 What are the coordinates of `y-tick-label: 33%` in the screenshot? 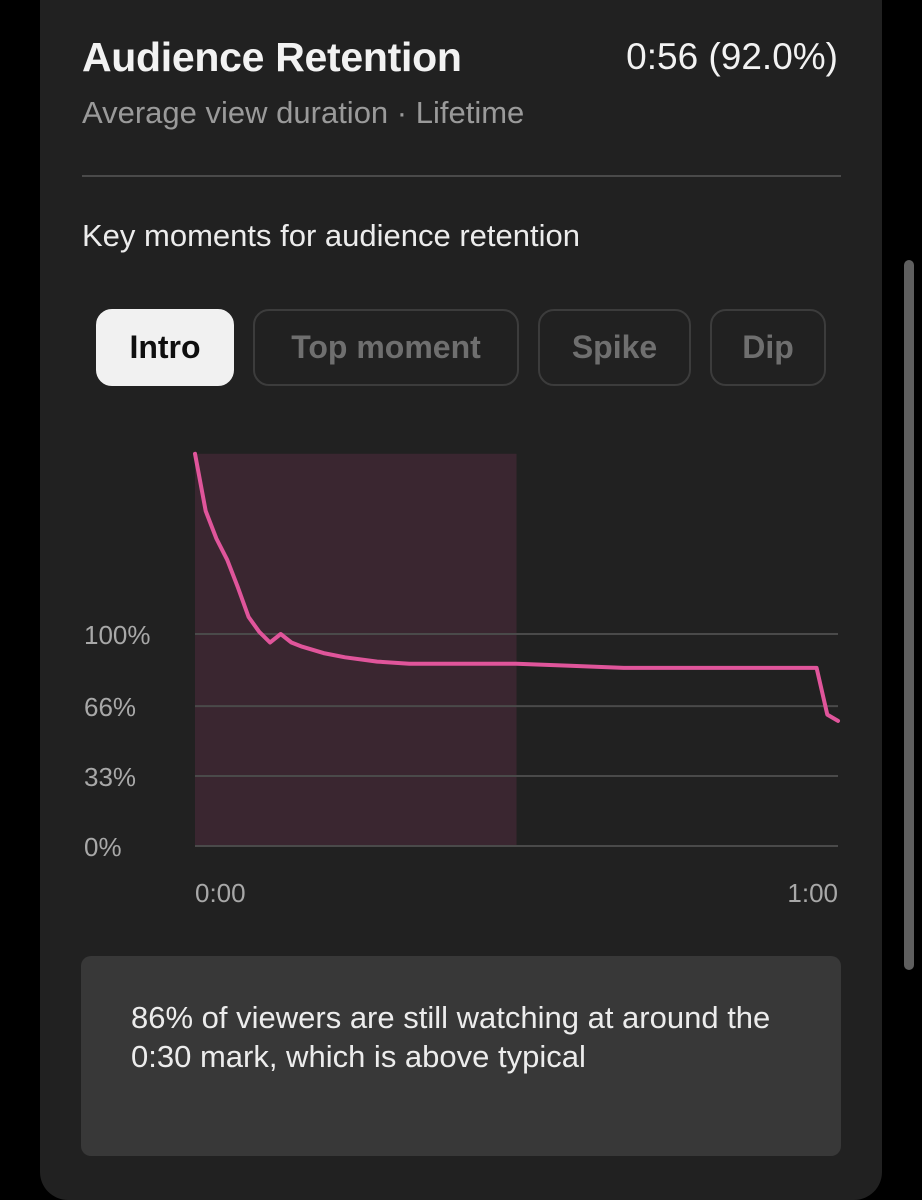 It's located at (110, 777).